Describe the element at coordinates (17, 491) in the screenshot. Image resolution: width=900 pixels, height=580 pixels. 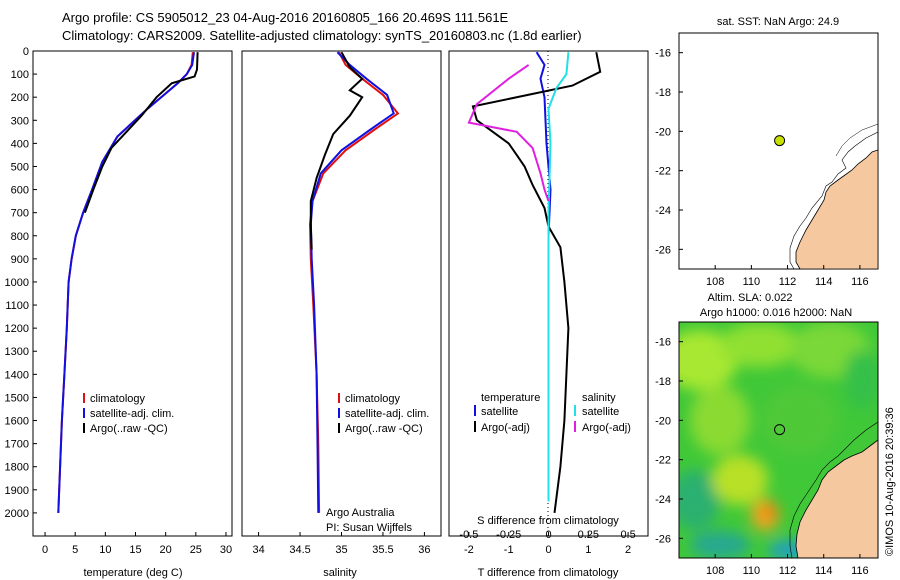
I see `y-tick-label: 1900` at that location.